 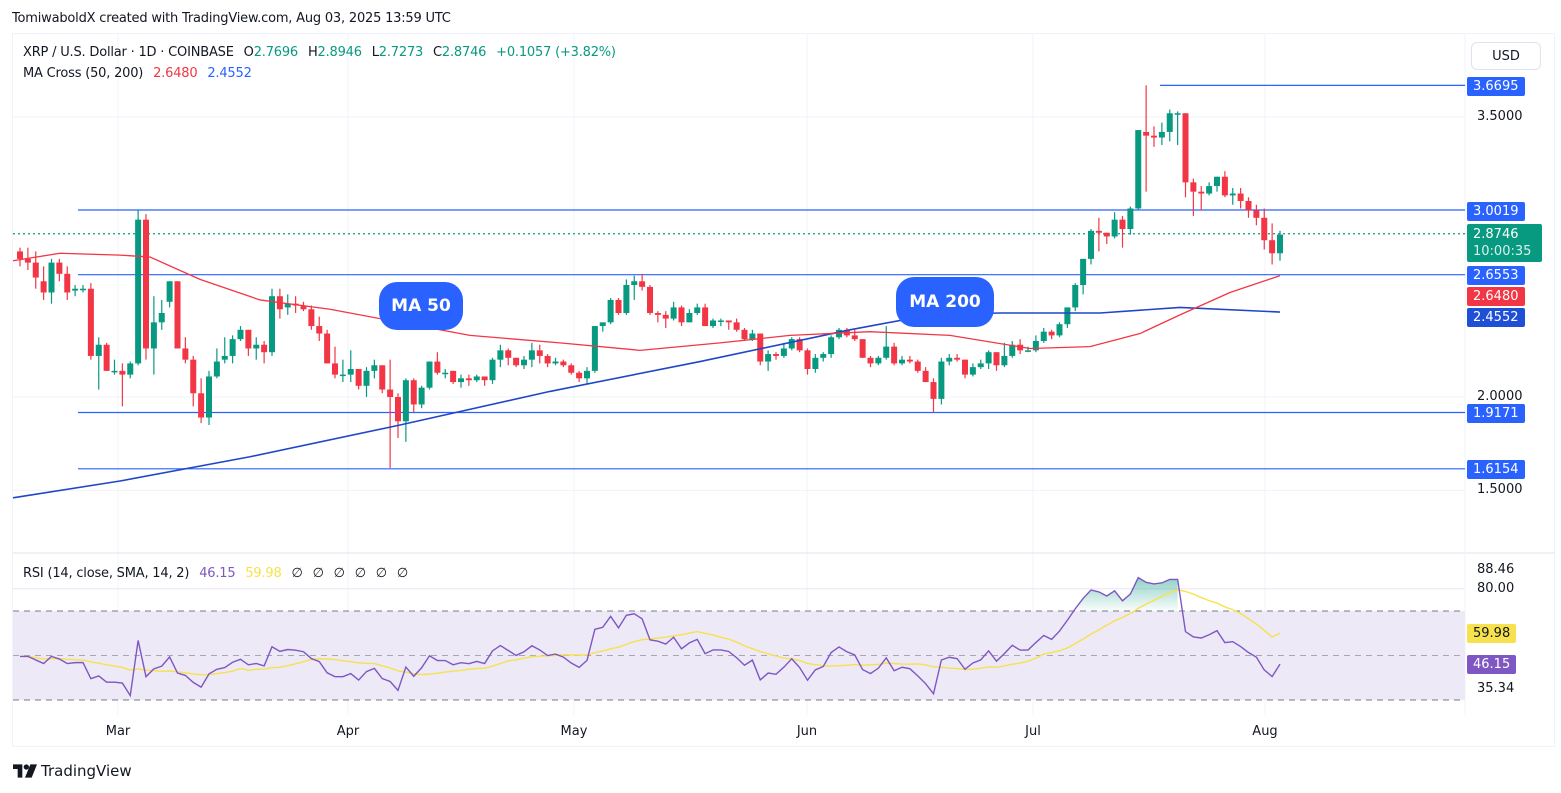 I want to click on ma50-annotation: MA 50, so click(x=421, y=306).